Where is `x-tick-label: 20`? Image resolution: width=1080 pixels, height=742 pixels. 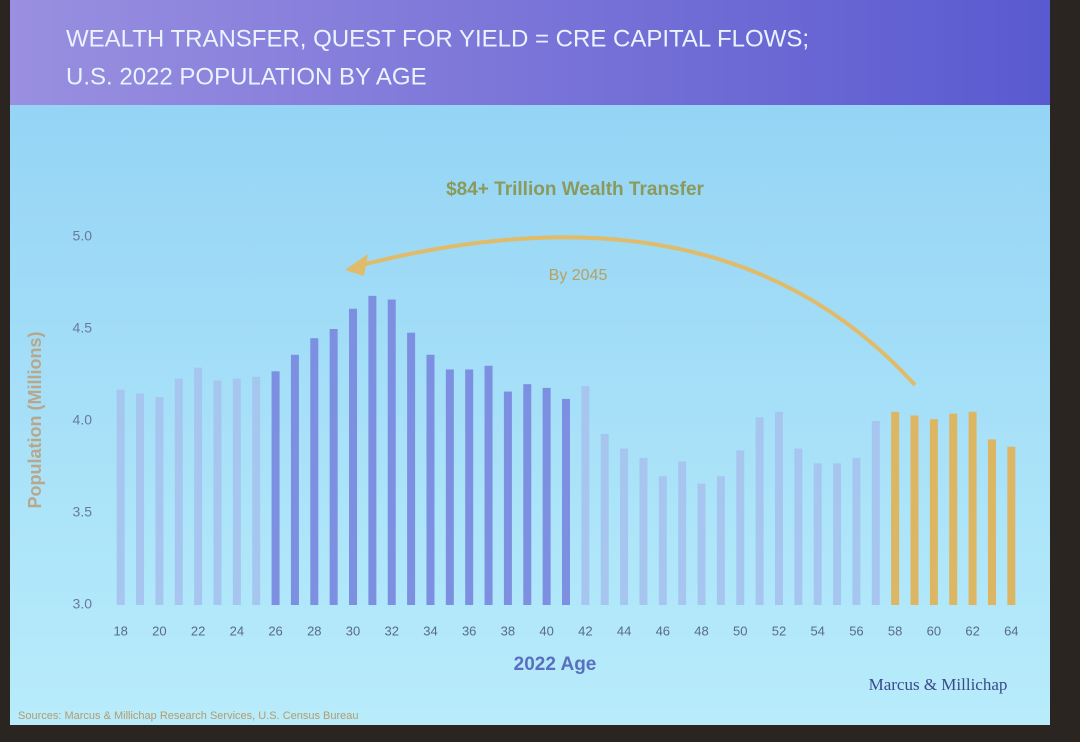
x-tick-label: 20 is located at coordinates (159, 630).